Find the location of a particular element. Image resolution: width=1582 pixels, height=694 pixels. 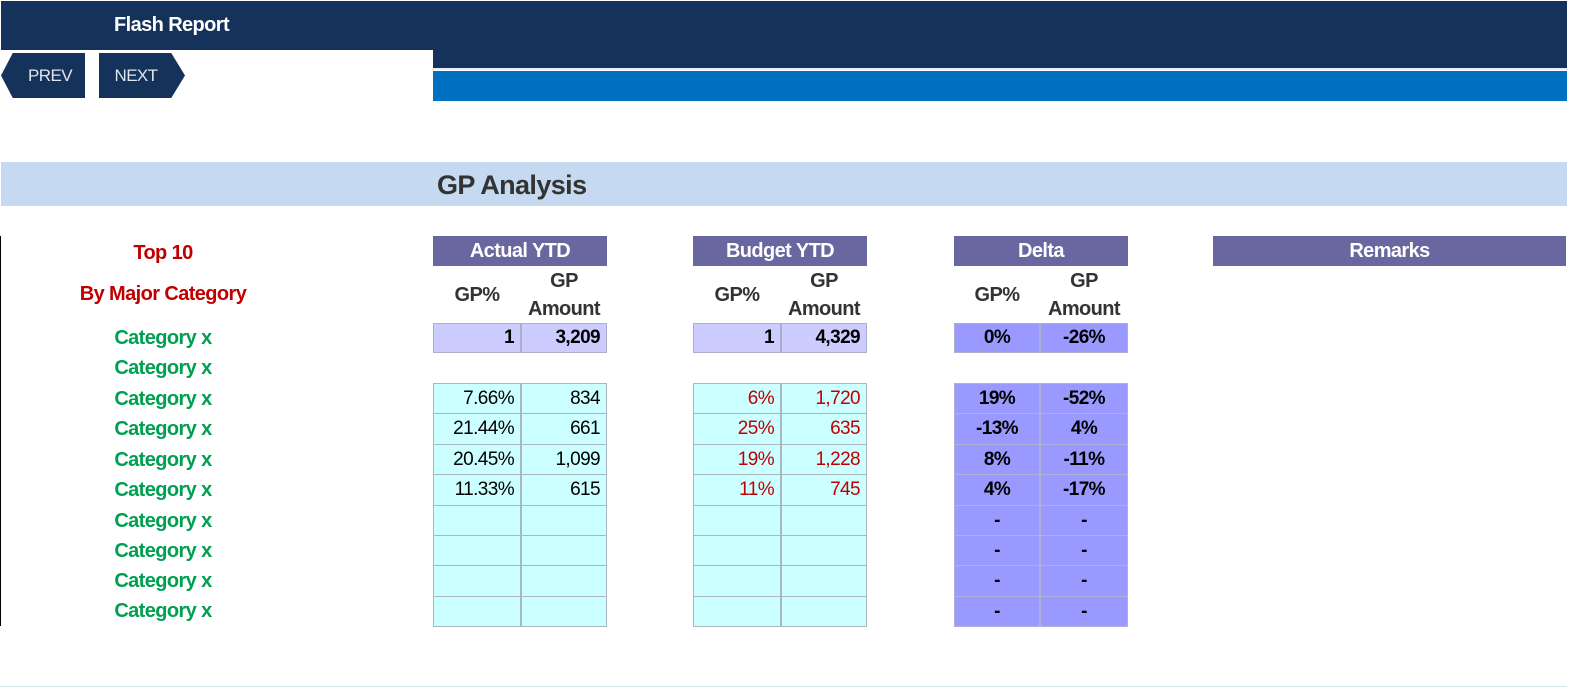

delta-header: Delta is located at coordinates (1041, 251).